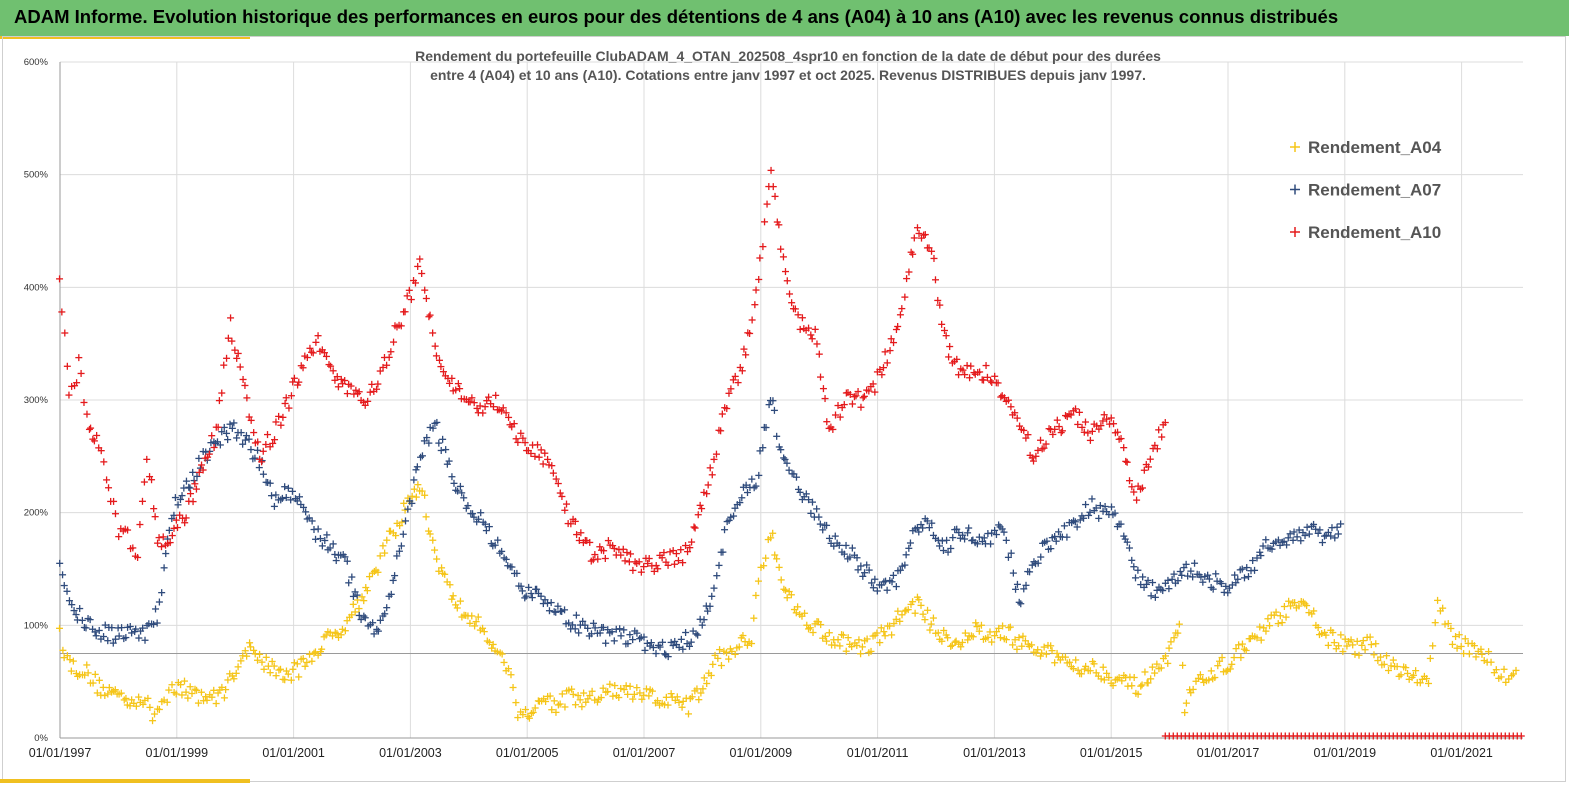 The width and height of the screenshot is (1569, 785). What do you see at coordinates (1295, 189) in the screenshot?
I see `legend-marker` at bounding box center [1295, 189].